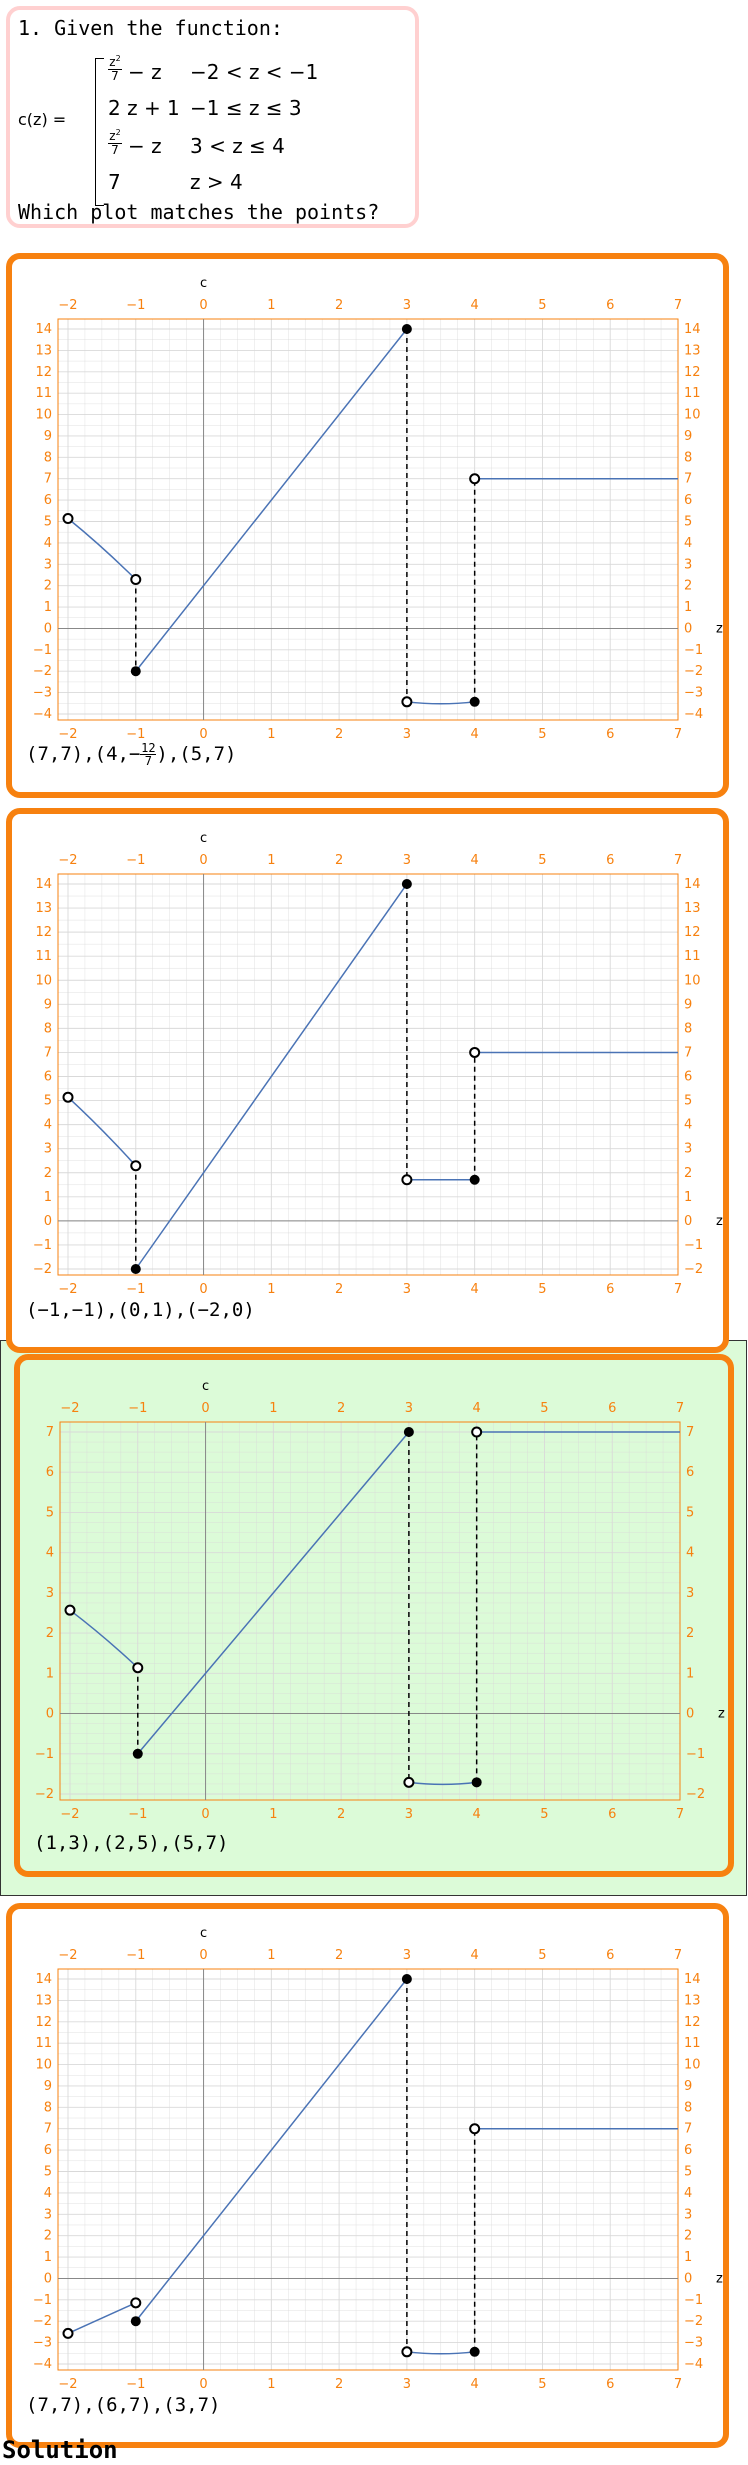 The height and width of the screenshot is (2465, 748). I want to click on x-tick-label-top: 7, so click(678, 1955).